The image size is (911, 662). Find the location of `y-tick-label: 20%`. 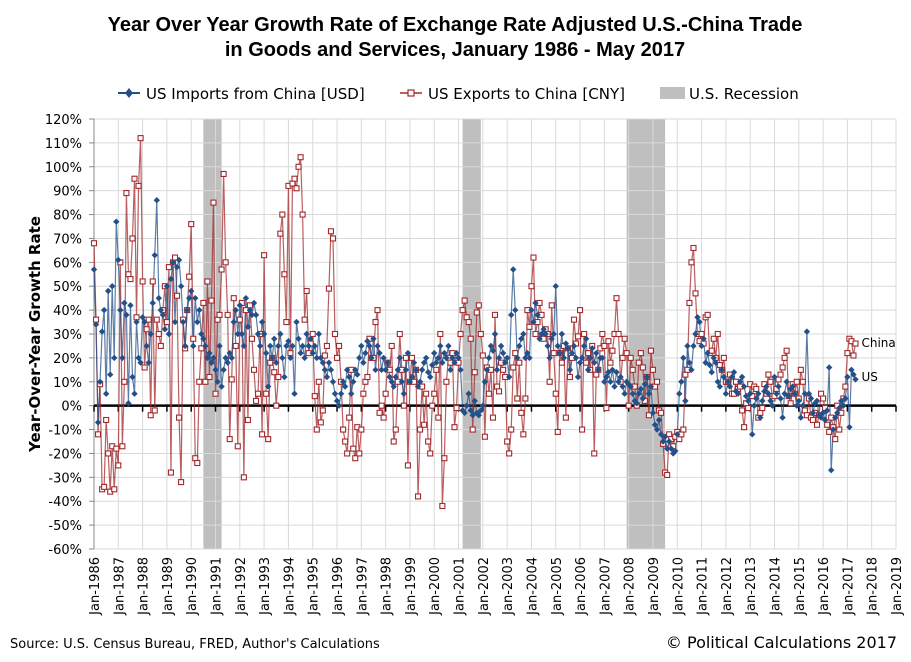

y-tick-label: 20% is located at coordinates (67, 359).